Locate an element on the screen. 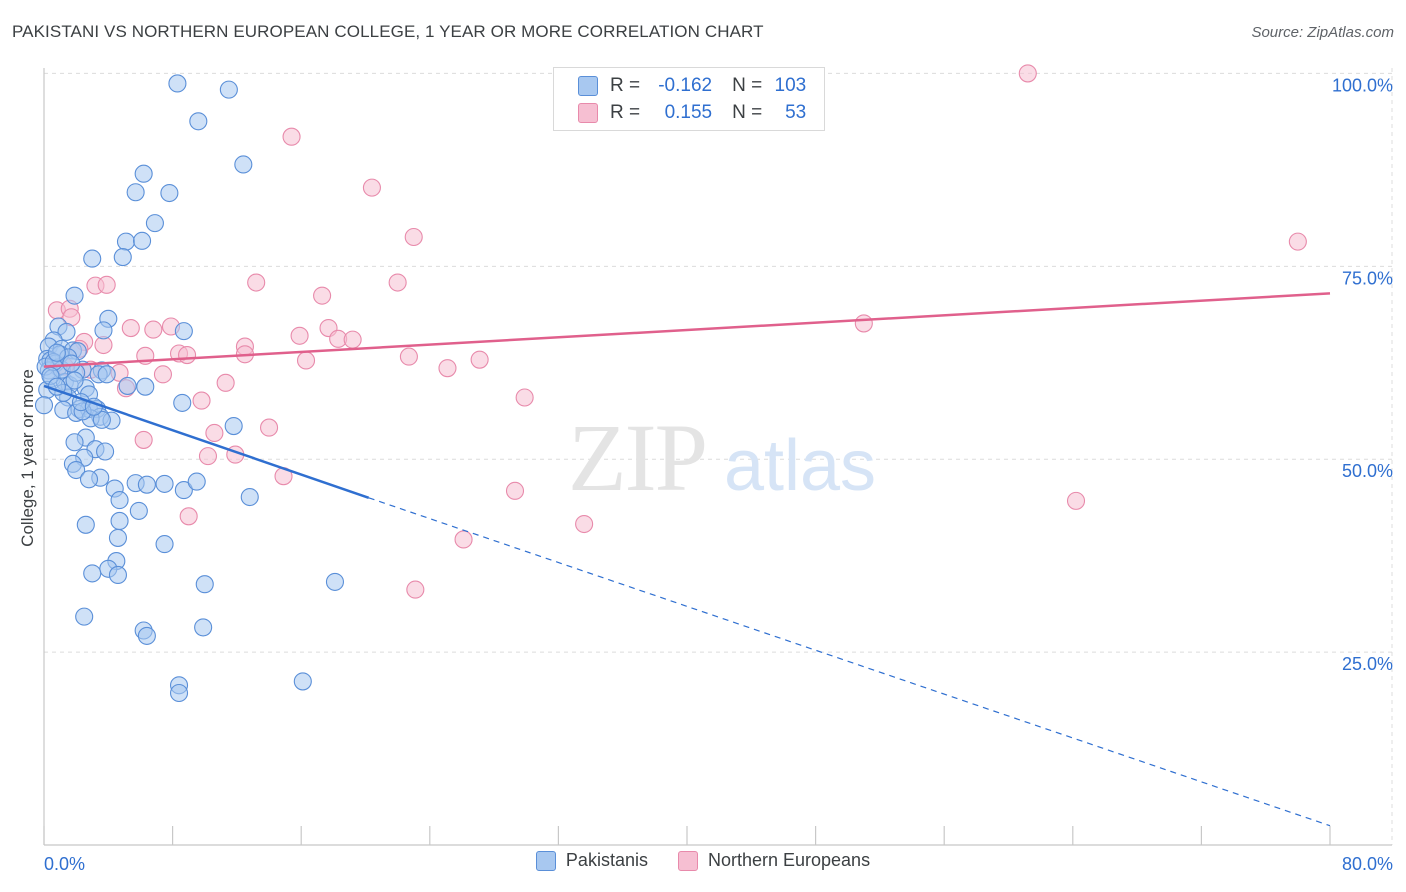 The image size is (1406, 892). watermark-atlas: atlas is located at coordinates (800, 466).